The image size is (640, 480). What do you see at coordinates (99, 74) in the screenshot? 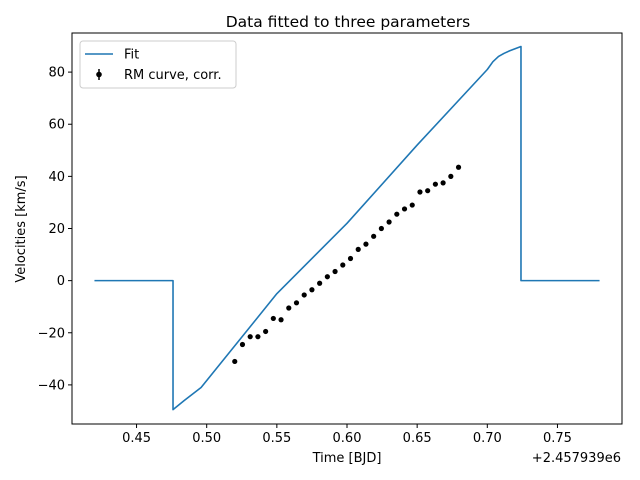
I see `legend-rm-marker-swatch` at bounding box center [99, 74].